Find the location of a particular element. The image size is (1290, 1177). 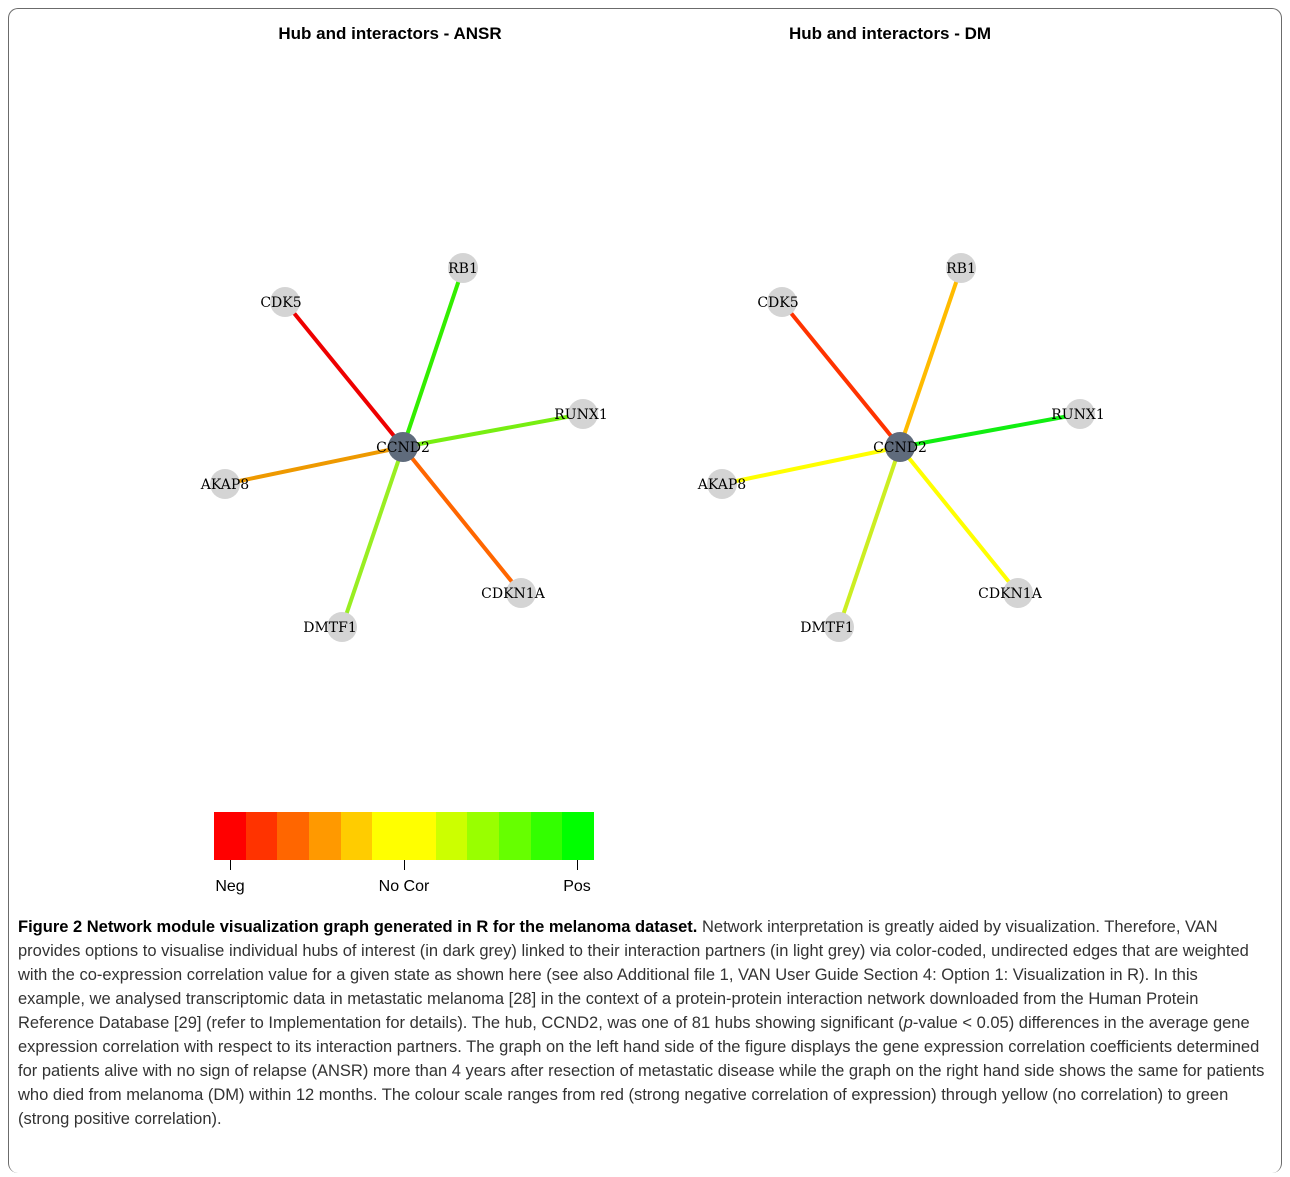

tick-pos is located at coordinates (577, 865).